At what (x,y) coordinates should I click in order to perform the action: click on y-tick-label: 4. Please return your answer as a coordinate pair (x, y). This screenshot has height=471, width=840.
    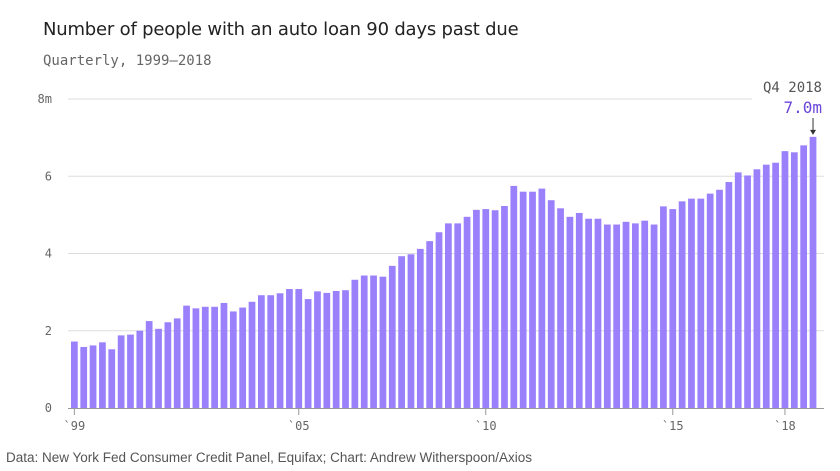
    Looking at the image, I should click on (48, 254).